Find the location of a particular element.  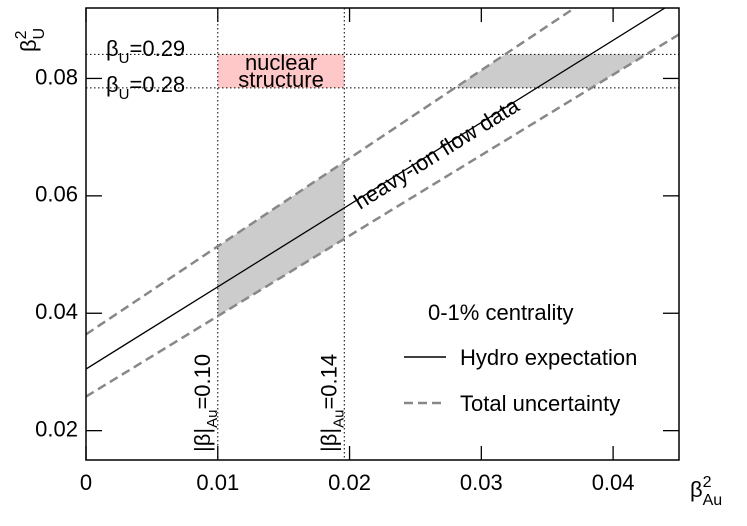

text: =0.10 is located at coordinates (202, 382).